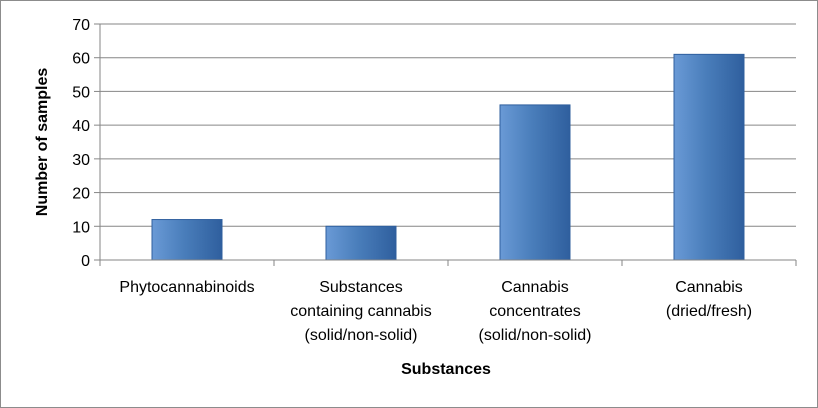 The width and height of the screenshot is (818, 408). What do you see at coordinates (81, 227) in the screenshot?
I see `y-tick-label: 10` at bounding box center [81, 227].